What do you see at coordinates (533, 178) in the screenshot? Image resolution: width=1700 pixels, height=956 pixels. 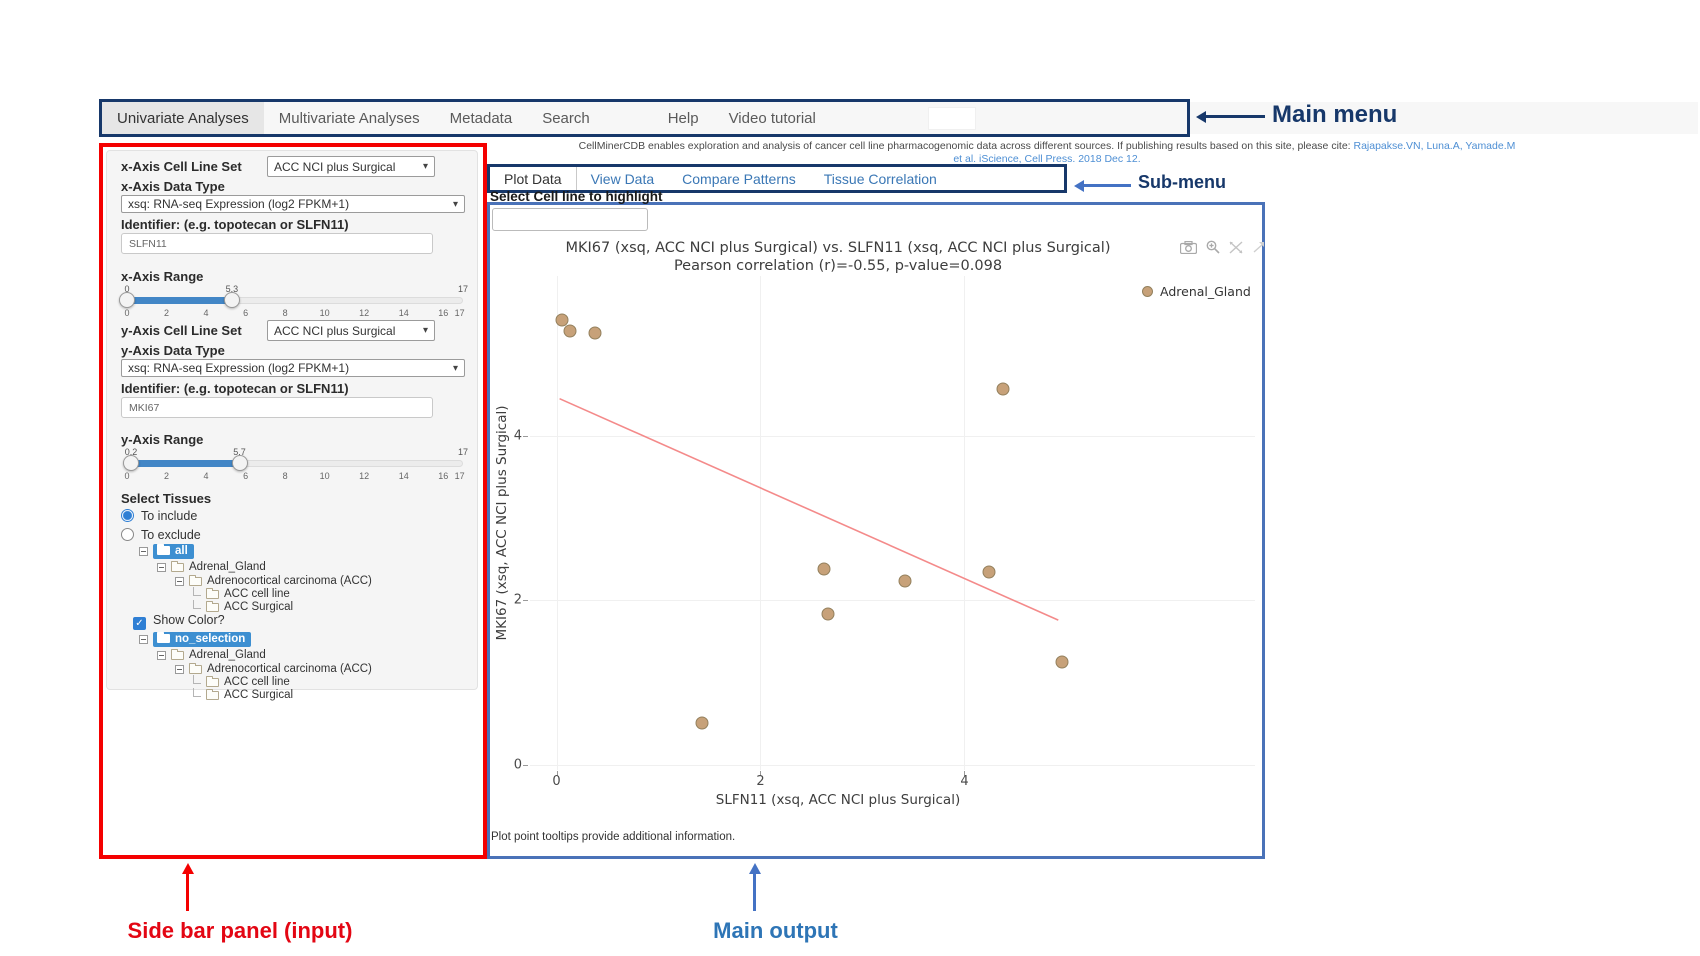 I see `tab-plot-data: Plot Data` at bounding box center [533, 178].